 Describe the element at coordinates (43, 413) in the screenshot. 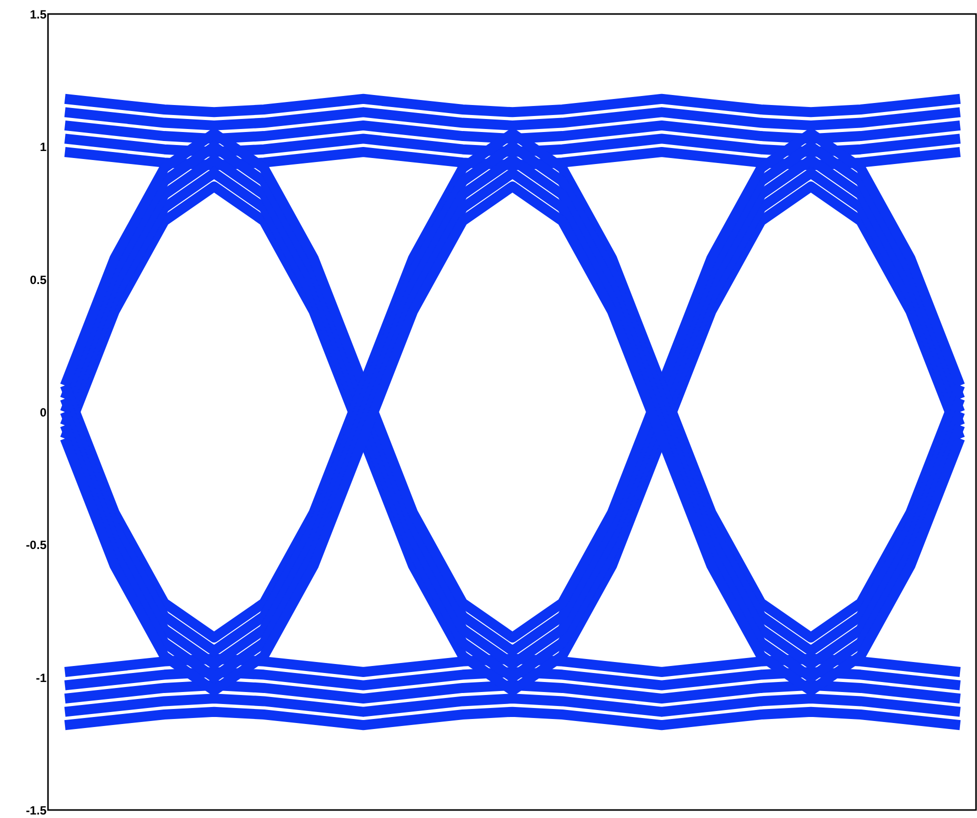

I see `y-tick-label: 0` at that location.